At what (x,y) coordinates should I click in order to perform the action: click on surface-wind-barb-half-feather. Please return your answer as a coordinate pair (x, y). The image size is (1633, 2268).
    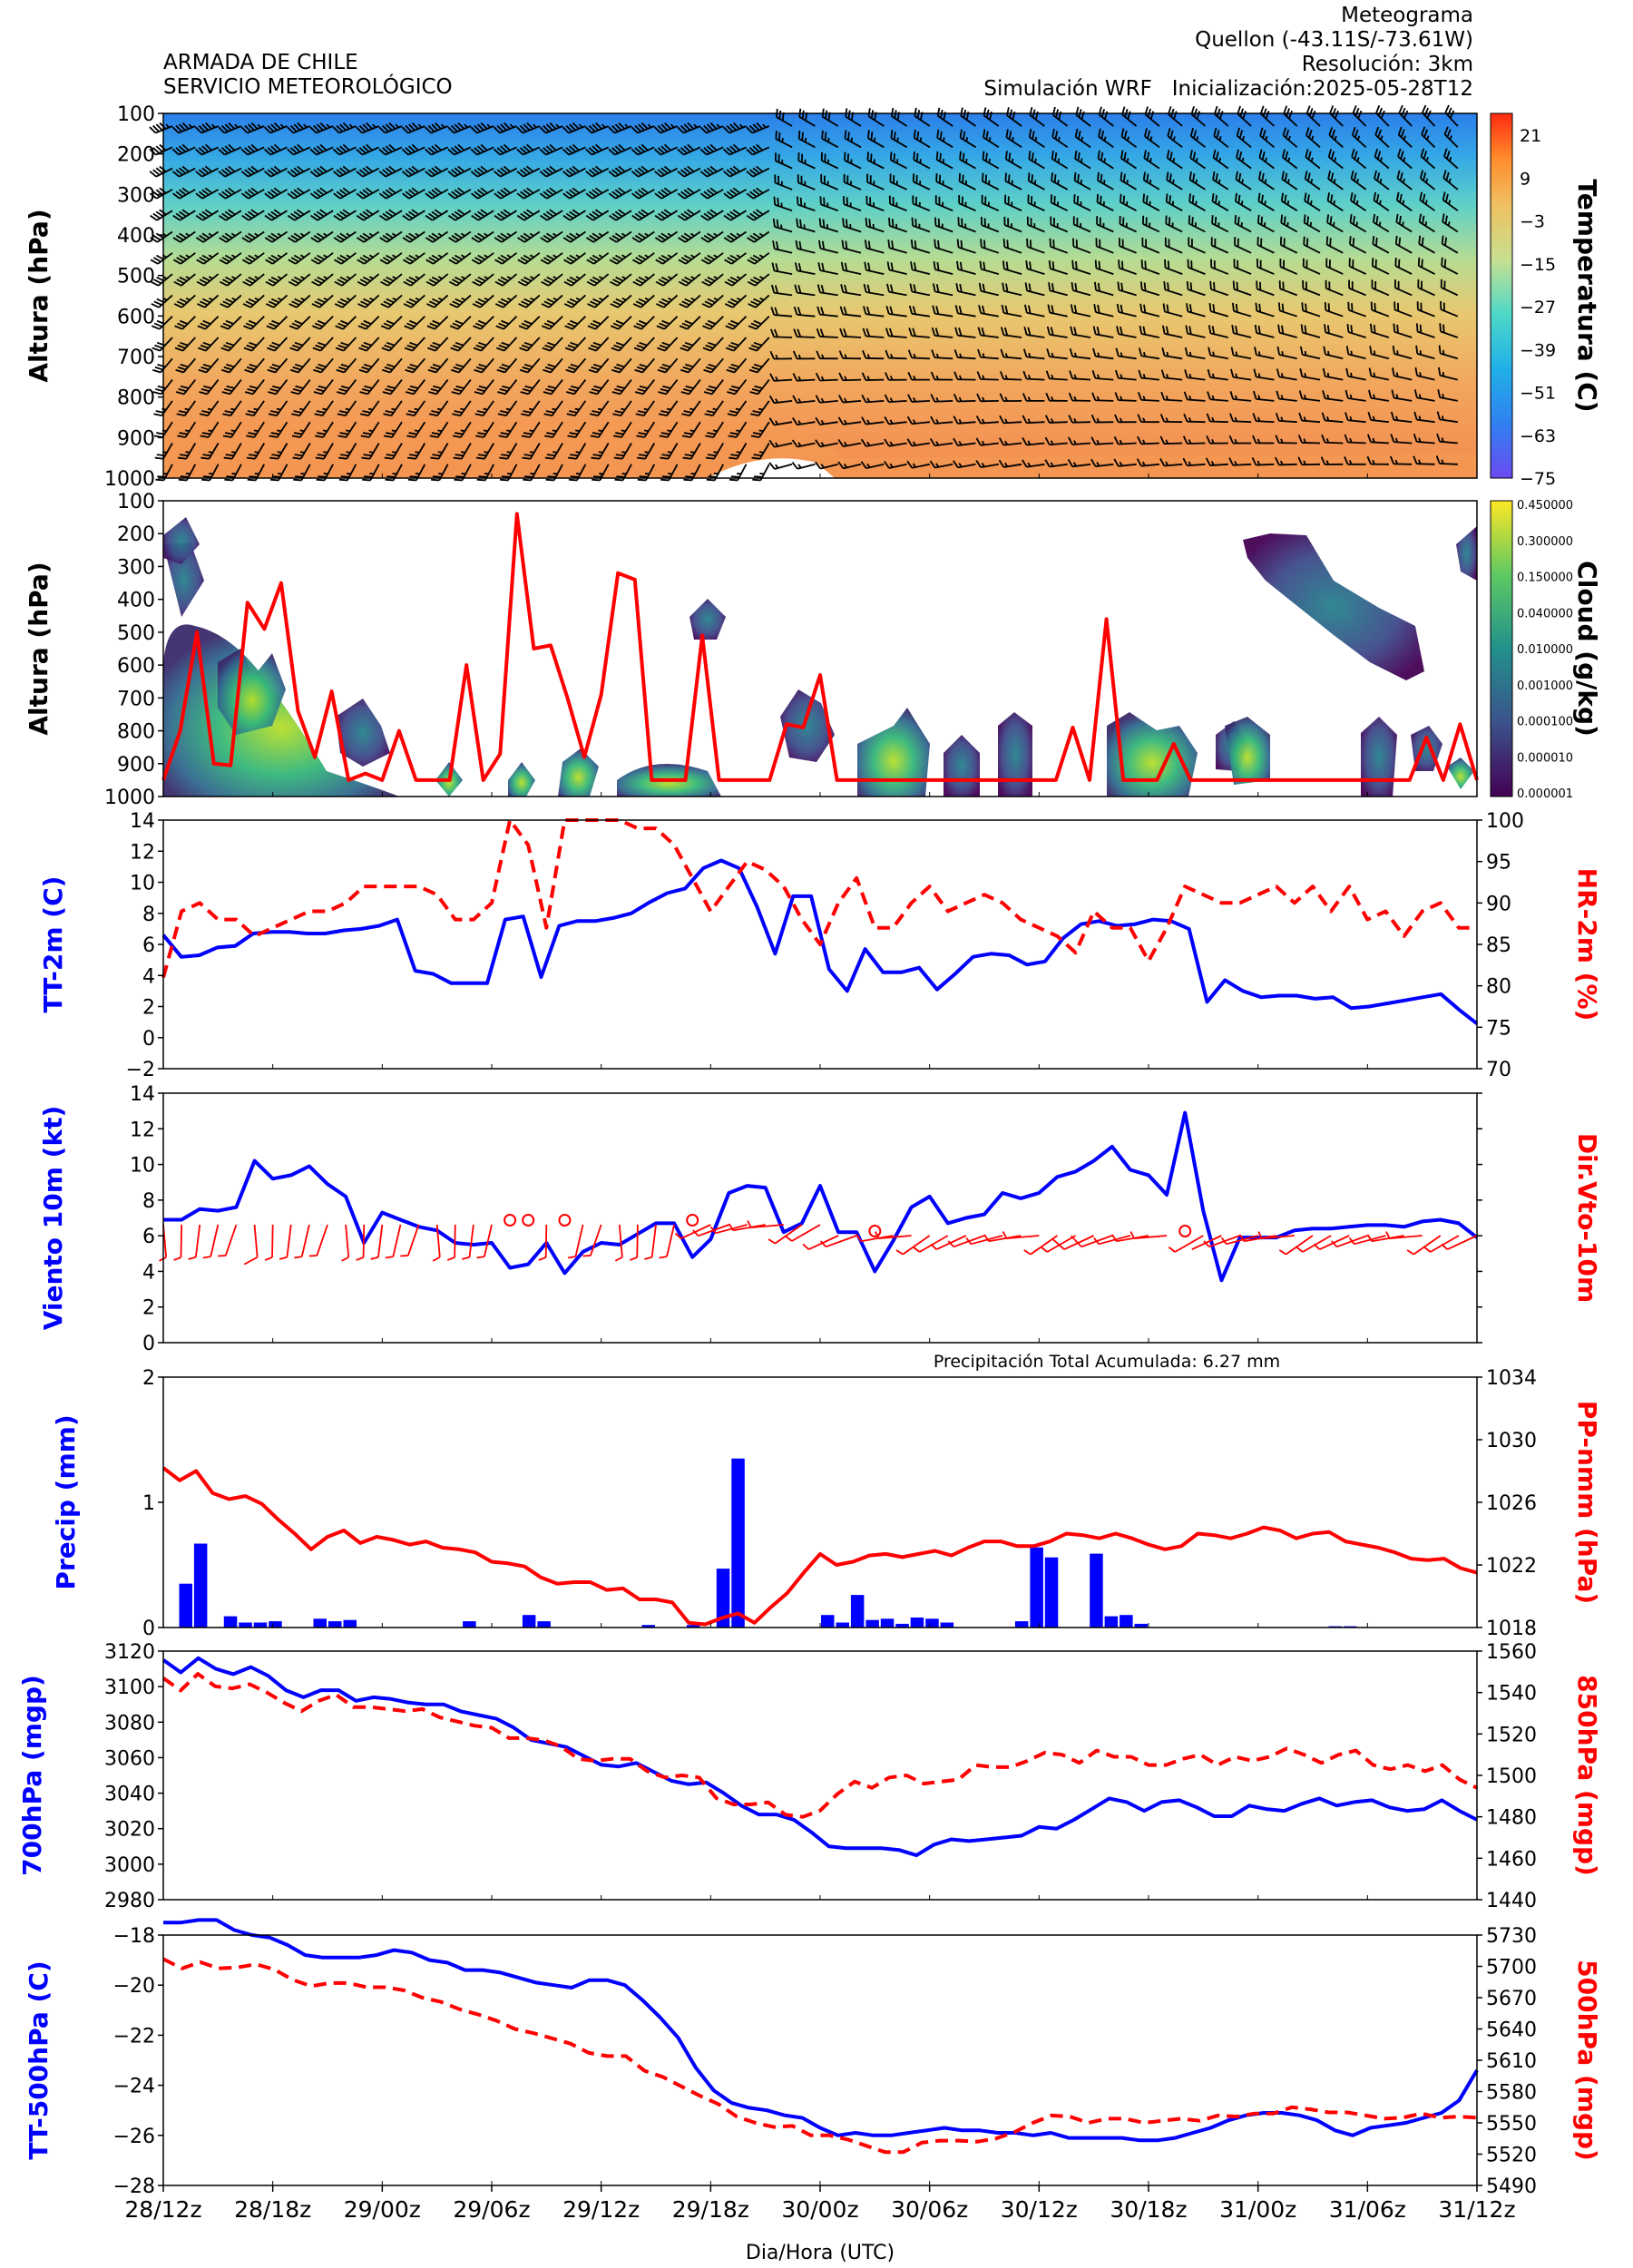
    Looking at the image, I should click on (480, 1257).